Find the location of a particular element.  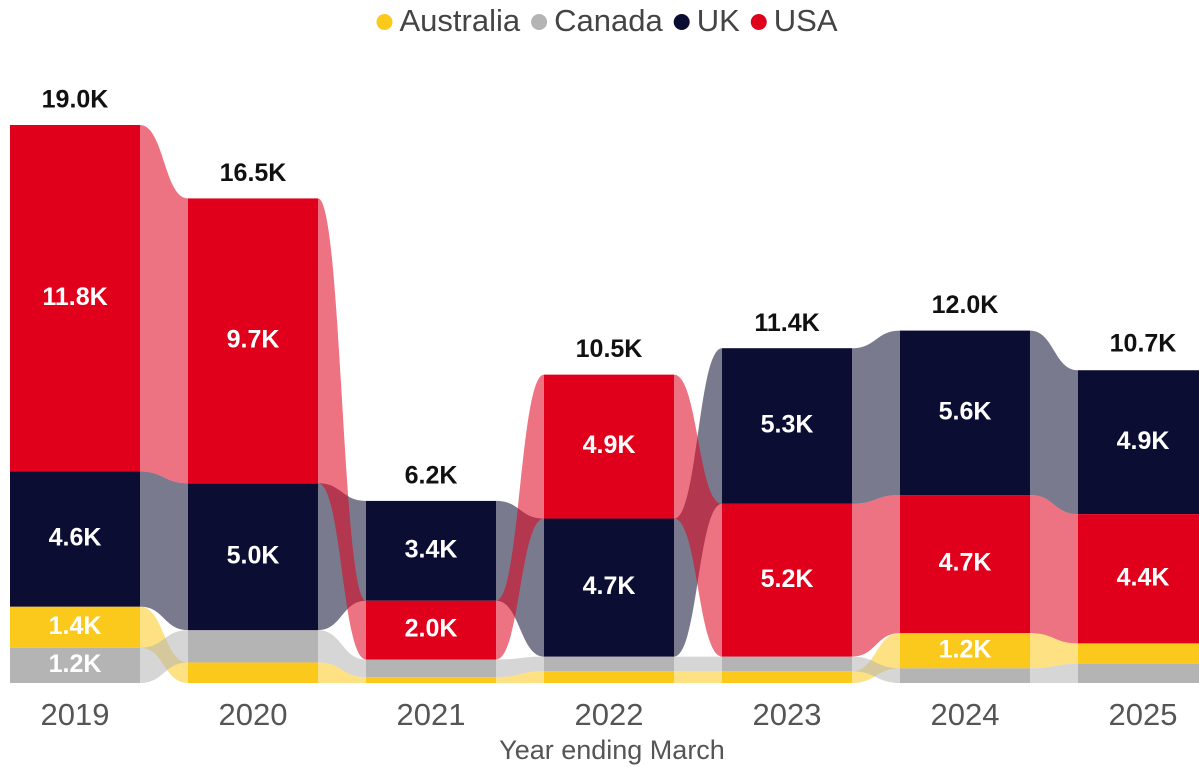

legend-label: Canada is located at coordinates (608, 20).